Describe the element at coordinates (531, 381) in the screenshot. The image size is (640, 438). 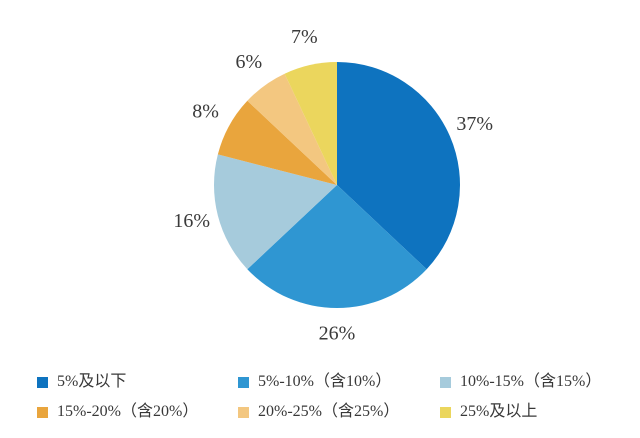
I see `legend-label: 10%-15%（含15%）` at that location.